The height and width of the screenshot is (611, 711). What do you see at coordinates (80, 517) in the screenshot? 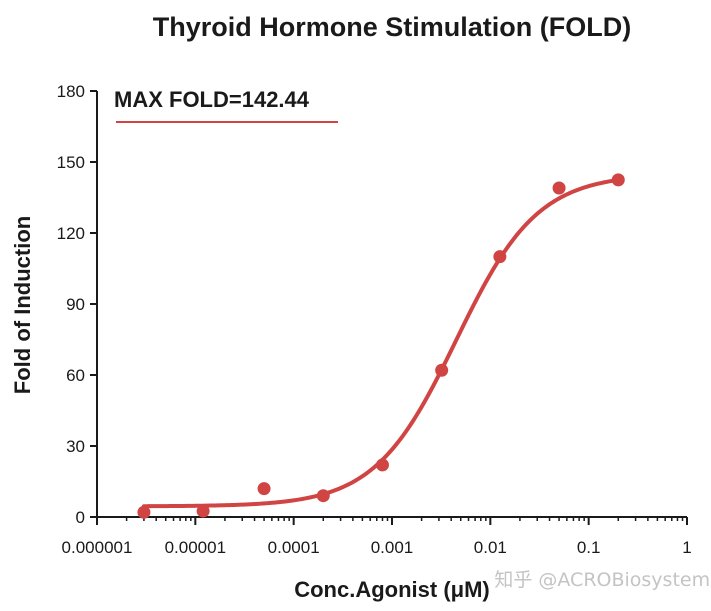
I see `y-tick-label: 0` at bounding box center [80, 517].